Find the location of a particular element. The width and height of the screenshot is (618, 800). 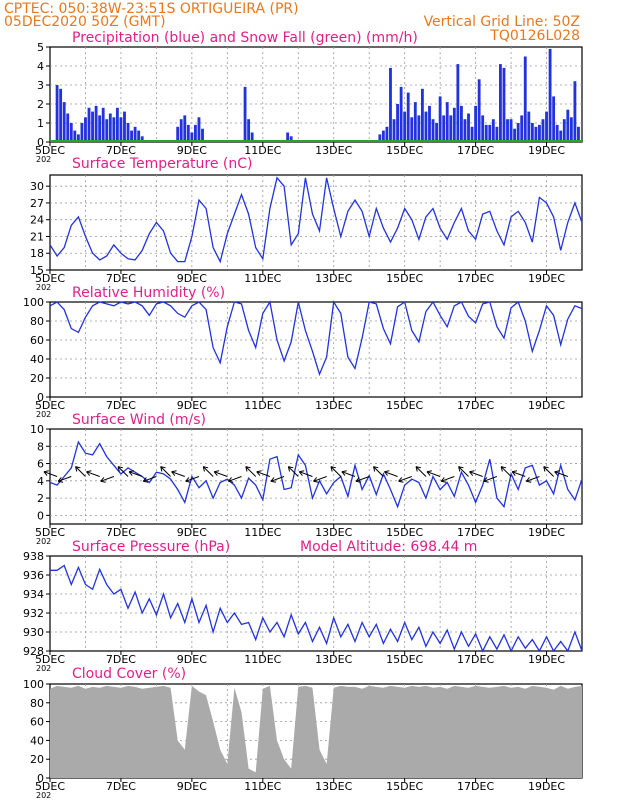

temp-ytick-label: 24 is located at coordinates (37, 220).